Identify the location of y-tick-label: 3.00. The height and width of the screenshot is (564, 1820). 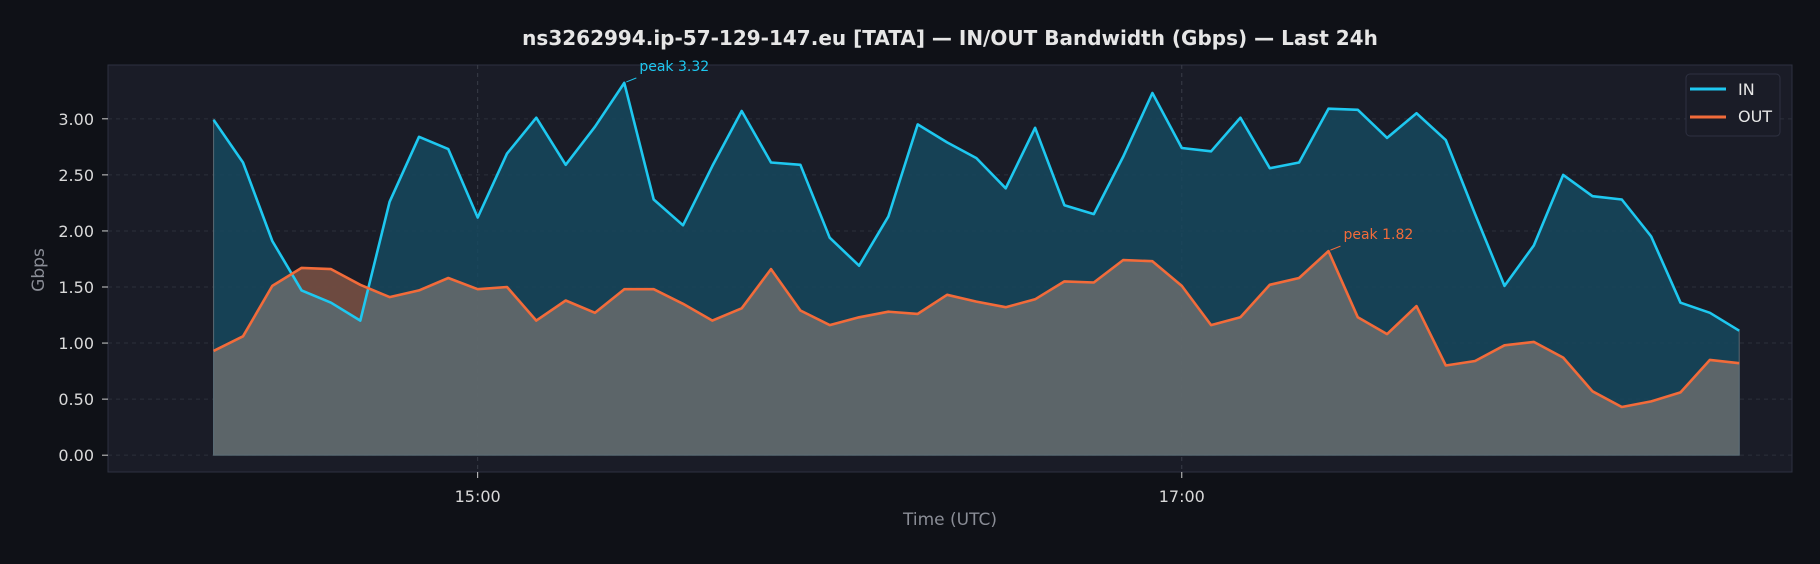
(76, 119).